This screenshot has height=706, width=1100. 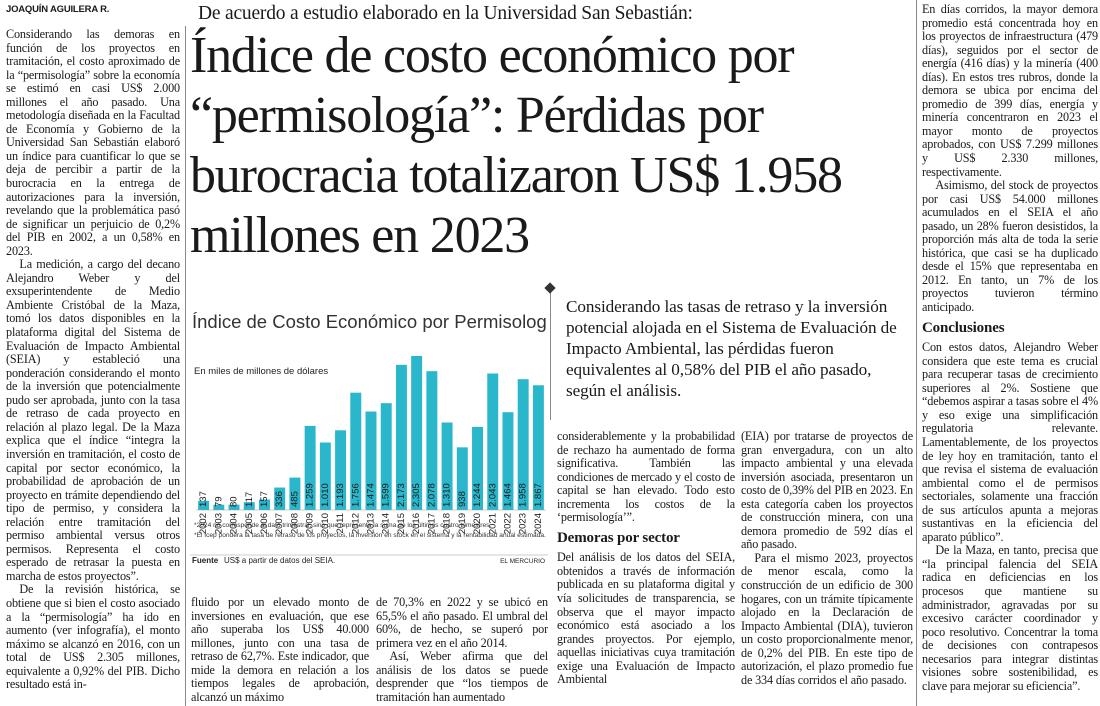 What do you see at coordinates (462, 523) in the screenshot?
I see `x-tick-label: 2019` at bounding box center [462, 523].